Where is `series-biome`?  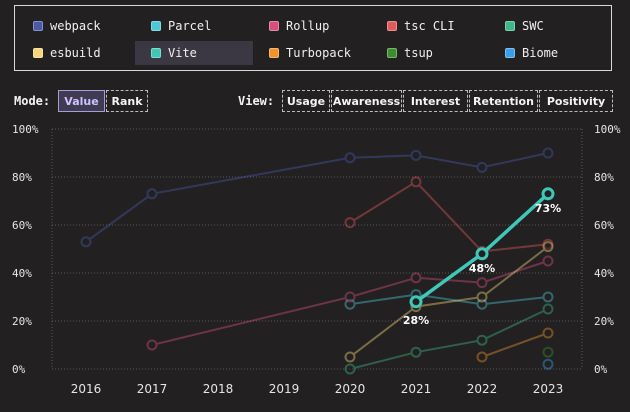 series-biome is located at coordinates (548, 364).